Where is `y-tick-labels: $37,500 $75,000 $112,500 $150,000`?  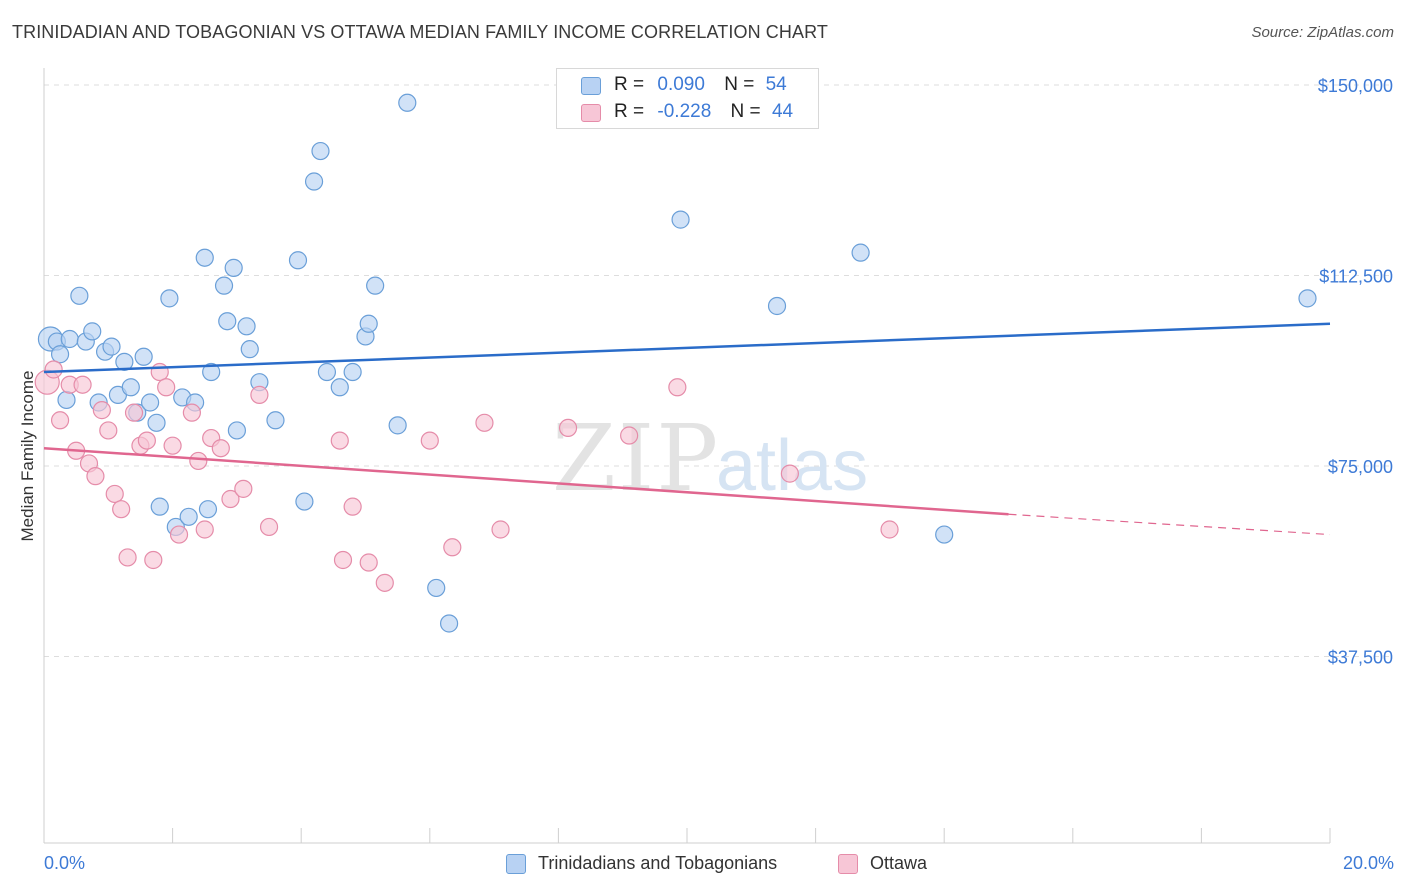
y-tick-labels: $37,500 $75,000 $112,500 $150,000 is located at coordinates (1355, 372).